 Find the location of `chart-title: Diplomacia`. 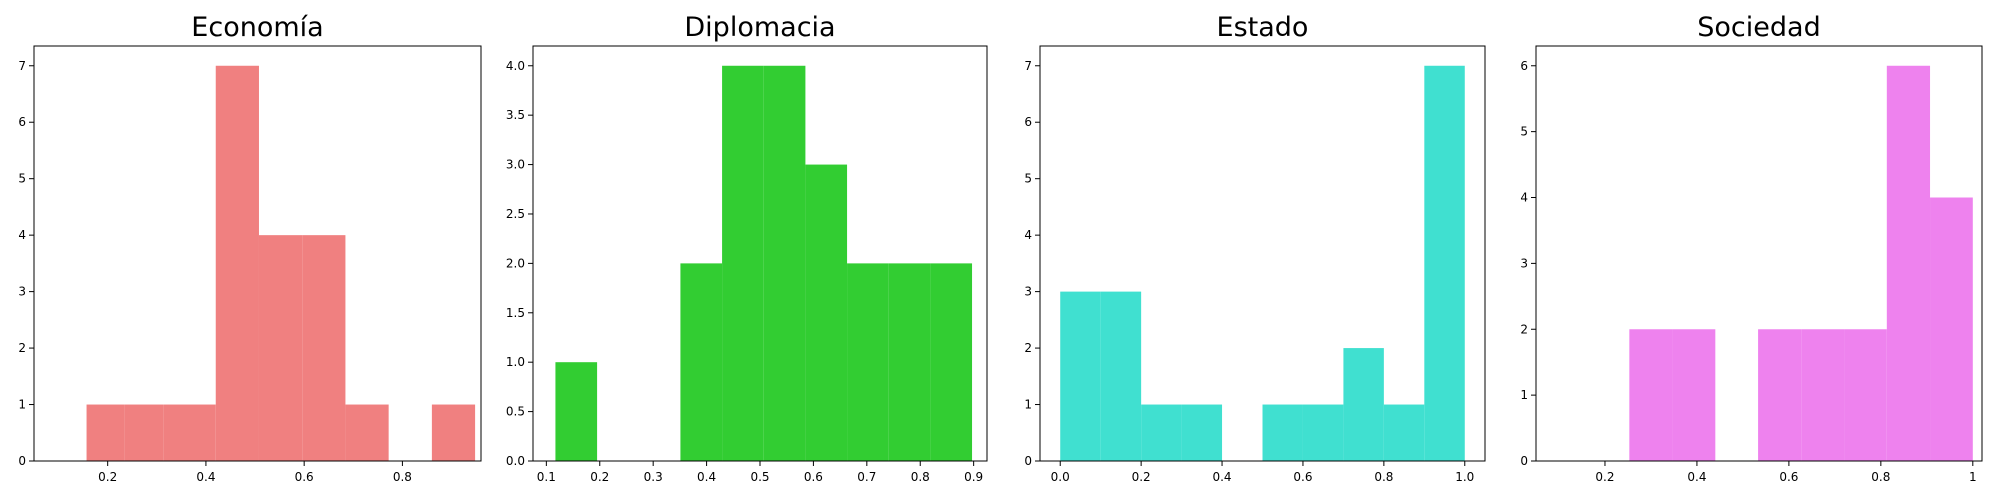

chart-title: Diplomacia is located at coordinates (759, 27).